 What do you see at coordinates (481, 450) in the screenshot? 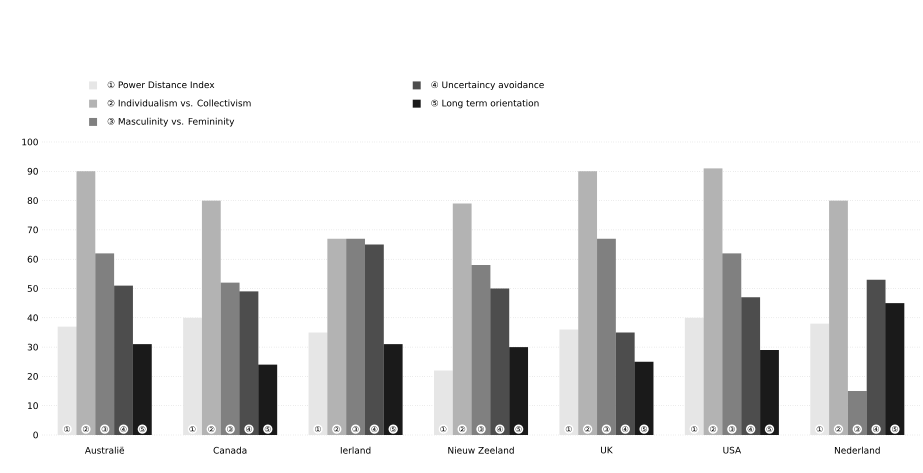
I see `x-tick-label: Nieuw Zeeland` at bounding box center [481, 450].